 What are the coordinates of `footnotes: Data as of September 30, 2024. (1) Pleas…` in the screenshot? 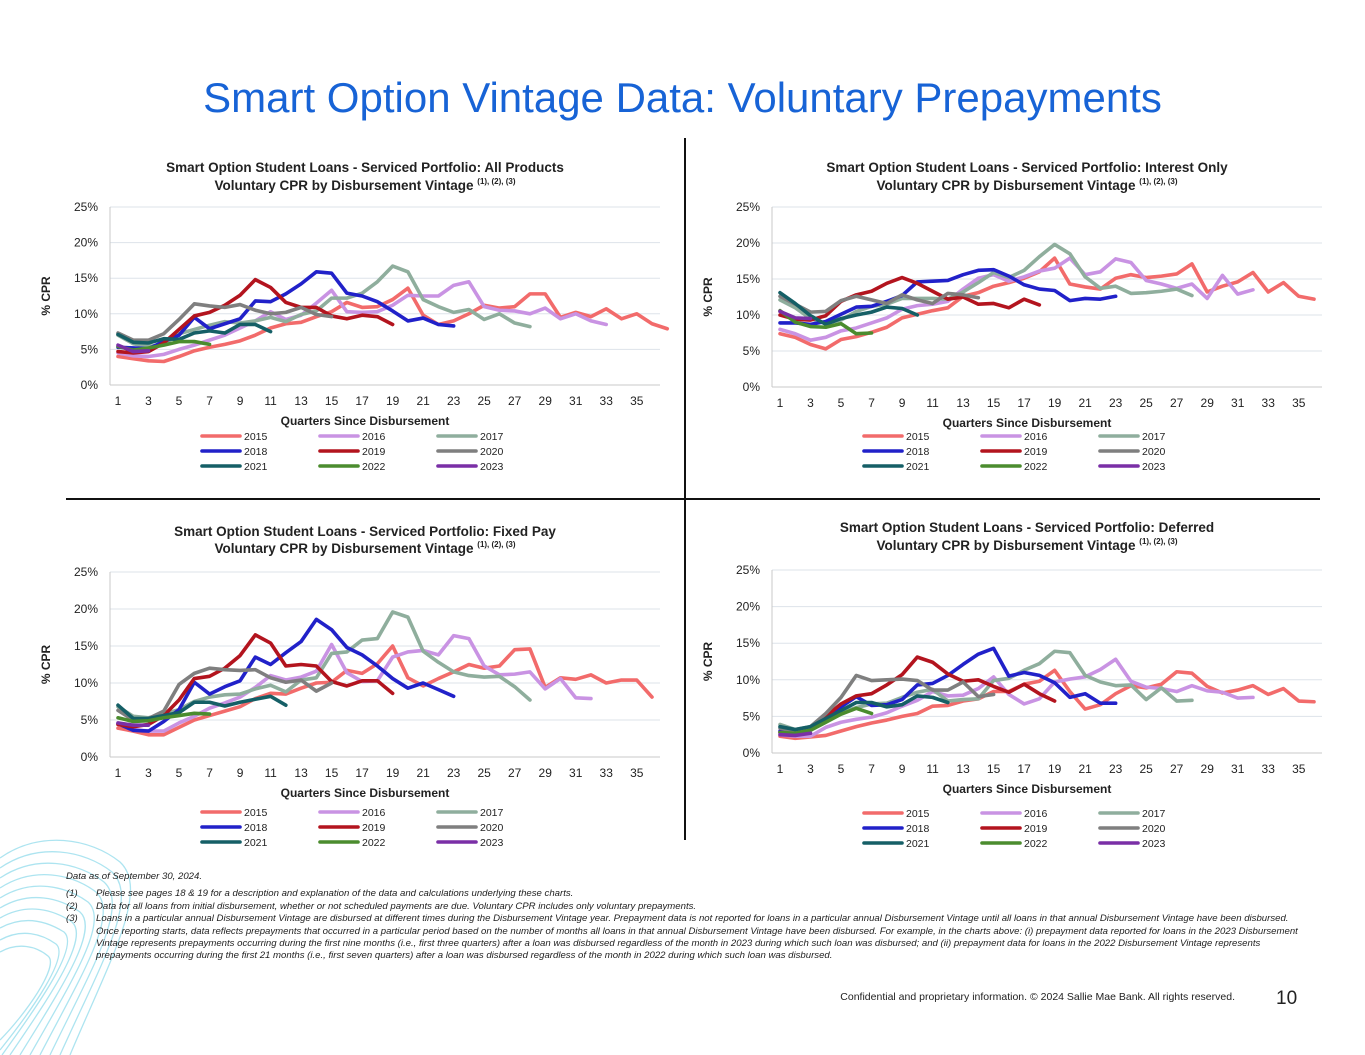 It's located at (686, 917).